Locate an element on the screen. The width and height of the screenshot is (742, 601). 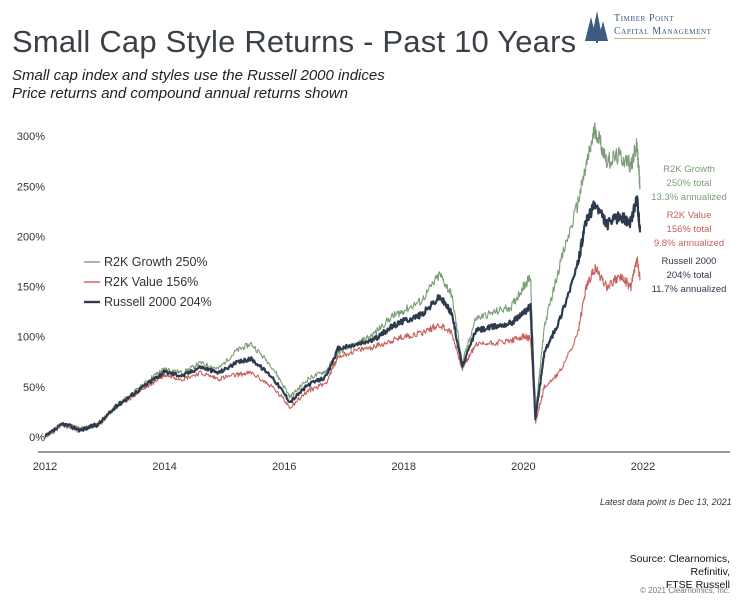
x-tick-label: 2014 is located at coordinates (164, 467).